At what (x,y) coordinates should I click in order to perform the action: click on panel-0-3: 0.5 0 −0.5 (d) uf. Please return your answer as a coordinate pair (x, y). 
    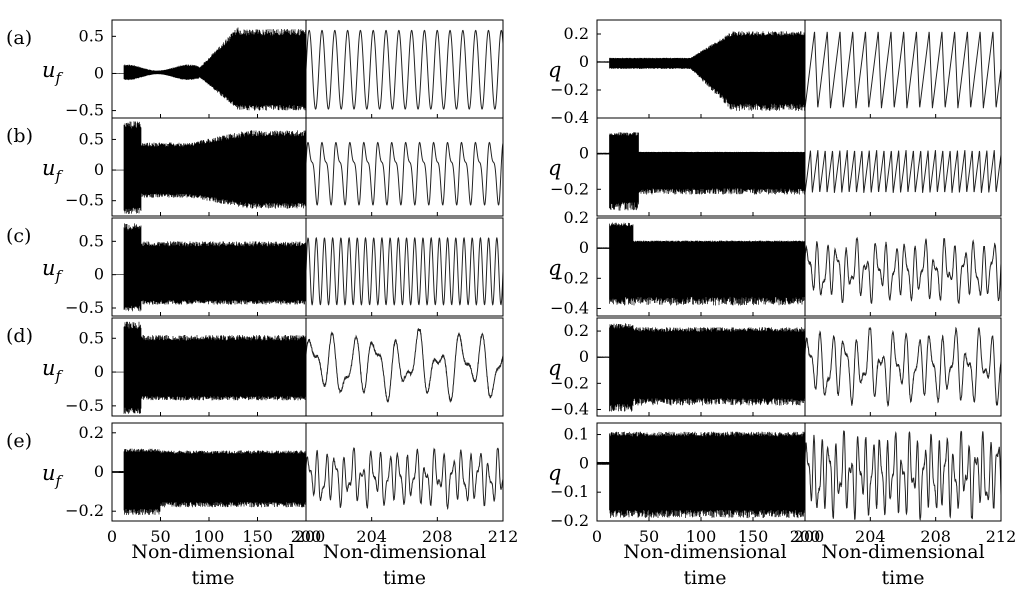
    Looking at the image, I should click on (255, 367).